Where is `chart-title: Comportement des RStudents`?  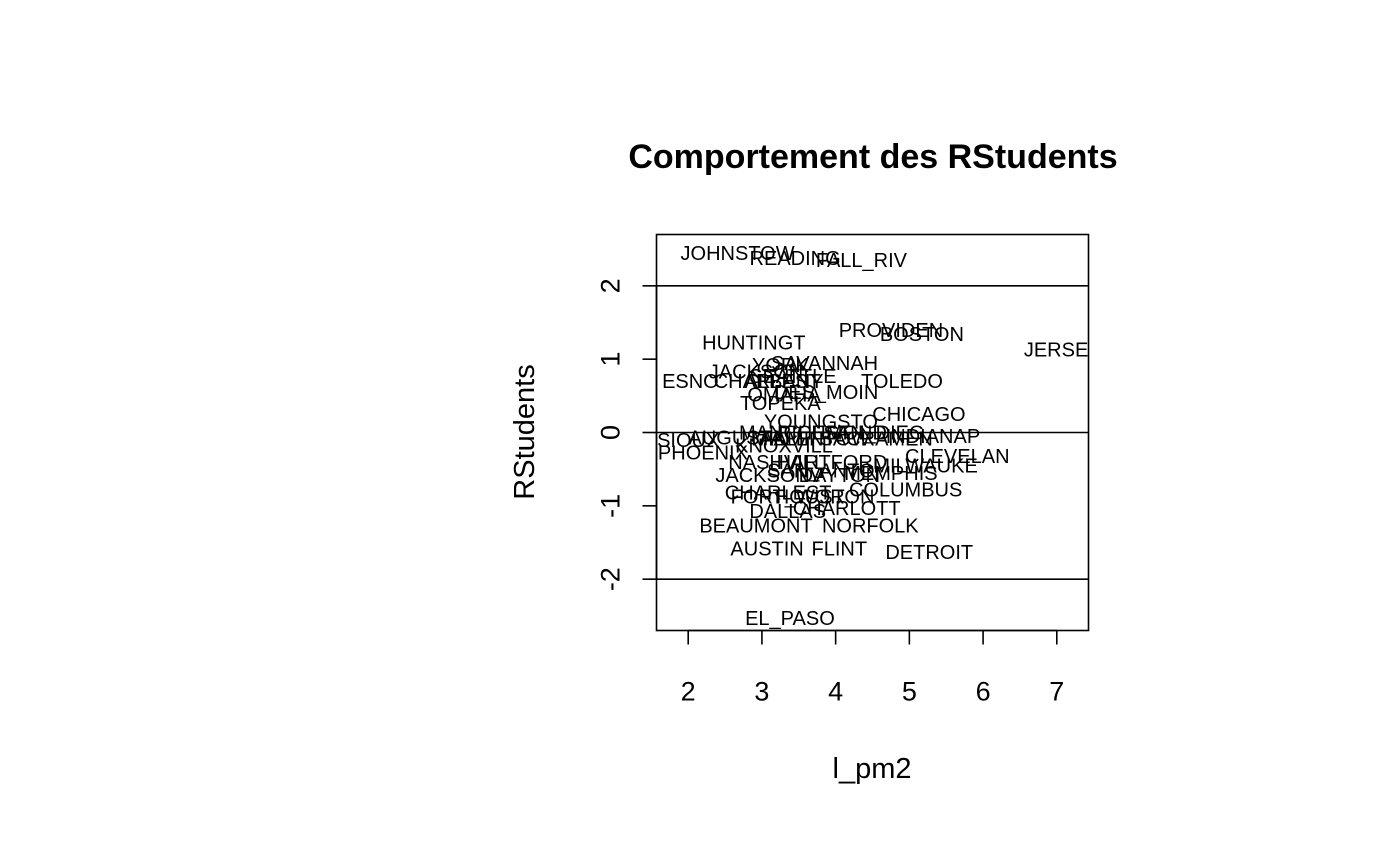
chart-title: Comportement des RStudents is located at coordinates (872, 157).